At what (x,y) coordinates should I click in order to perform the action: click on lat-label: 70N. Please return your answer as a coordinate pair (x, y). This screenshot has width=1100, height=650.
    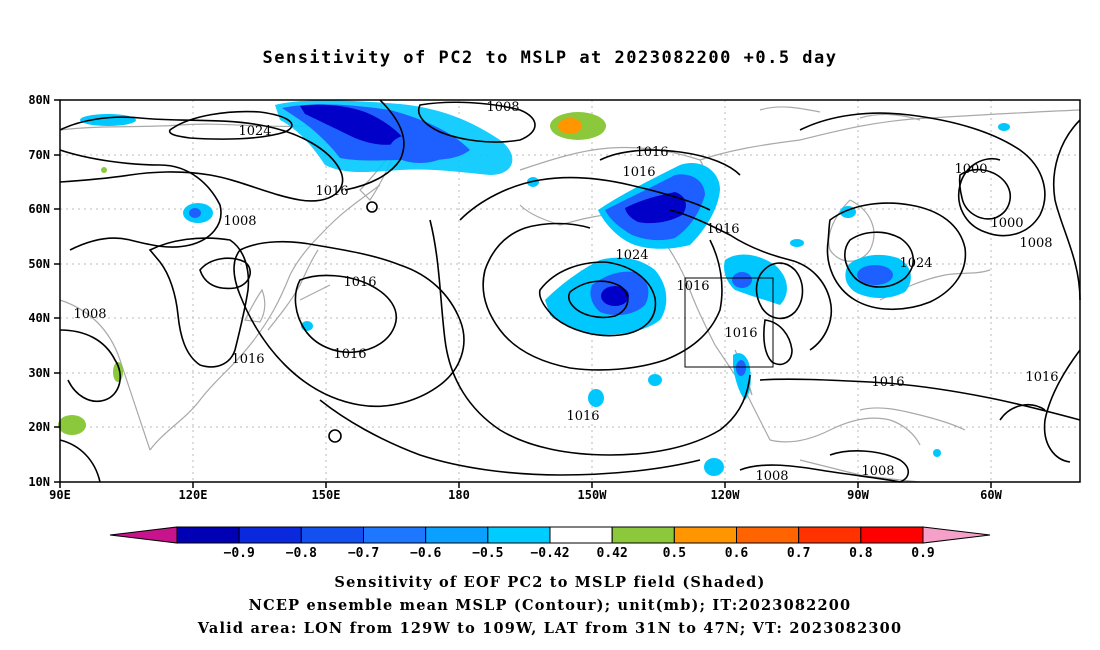
    Looking at the image, I should click on (39, 155).